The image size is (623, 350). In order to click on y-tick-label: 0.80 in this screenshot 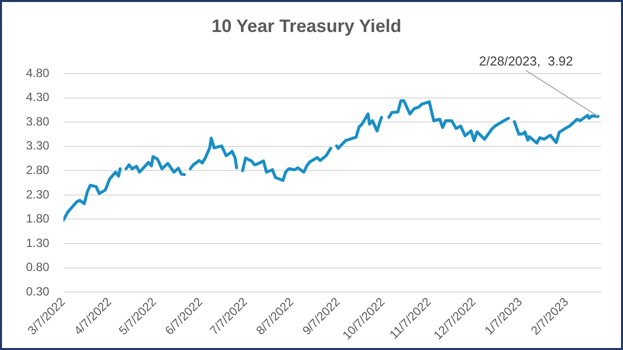, I will do `click(38, 267)`.